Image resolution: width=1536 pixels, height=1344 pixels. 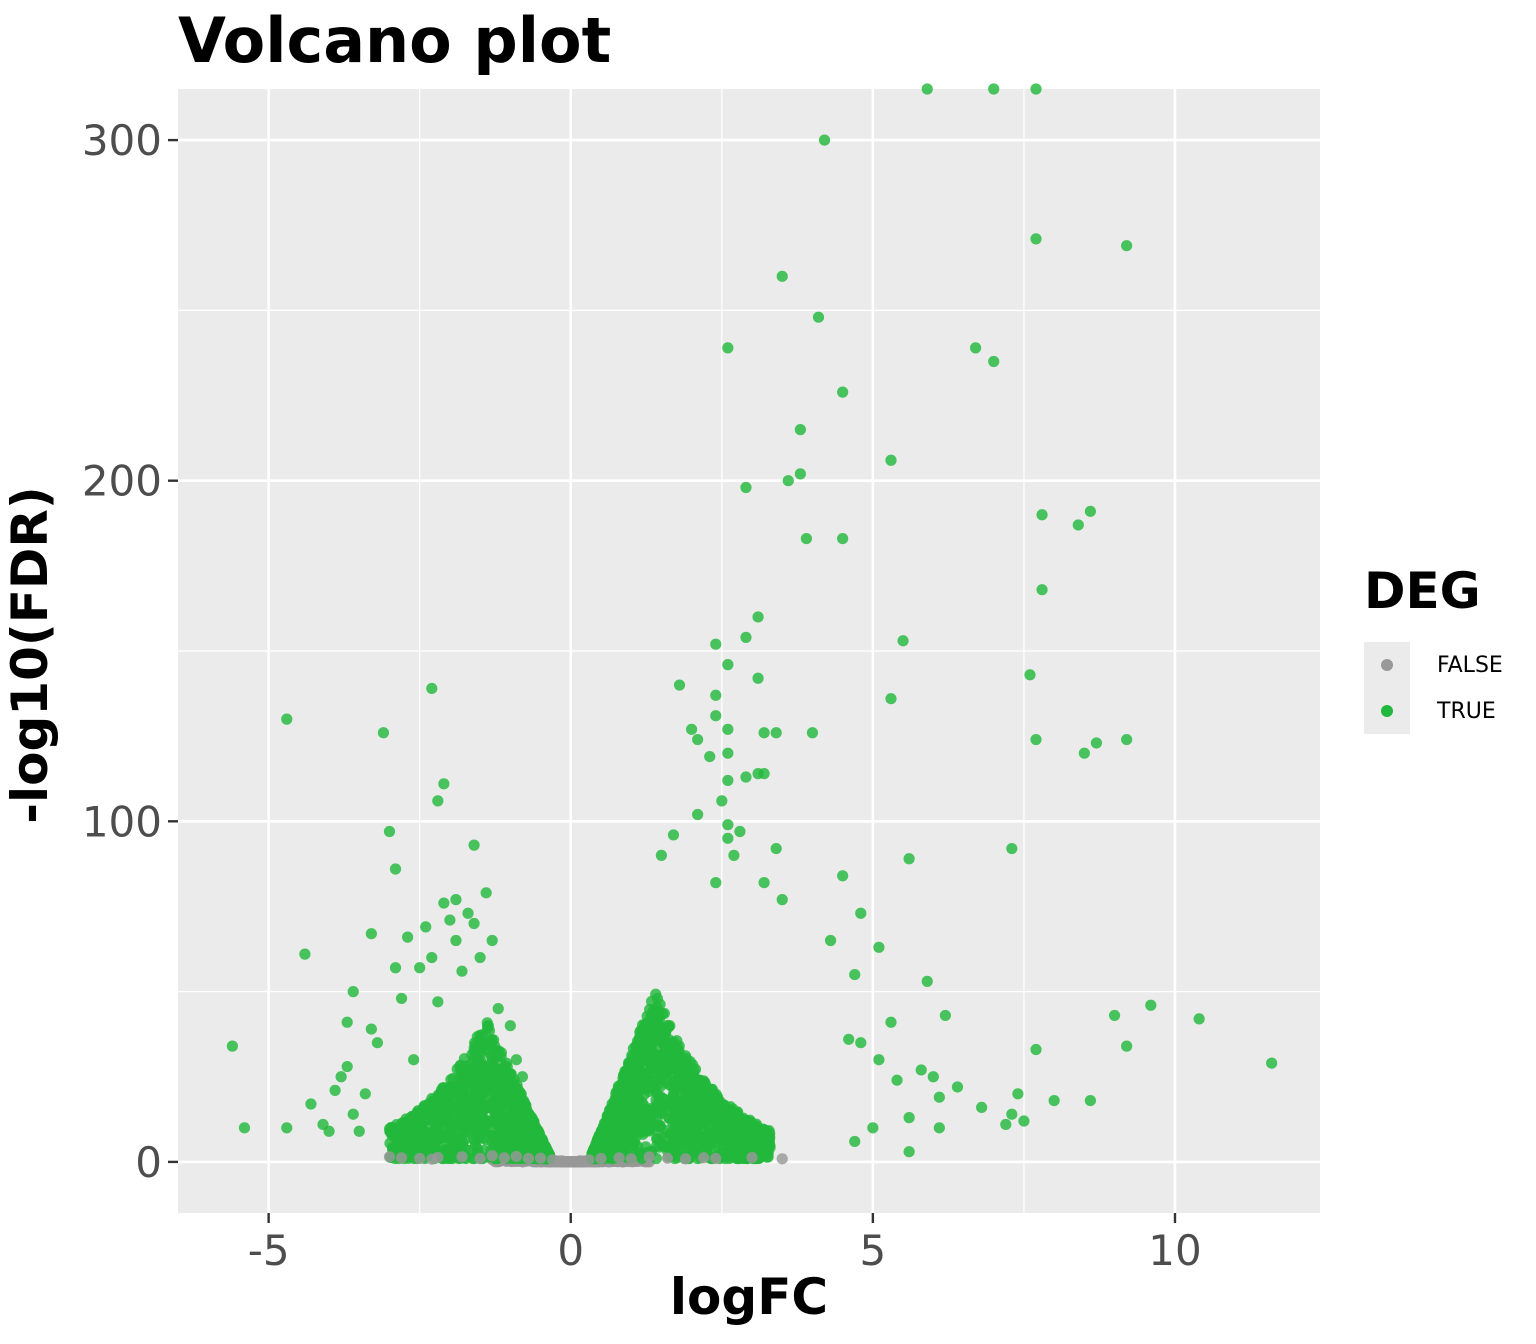 I want to click on legend-label-false: FALSE, so click(x=1470, y=665).